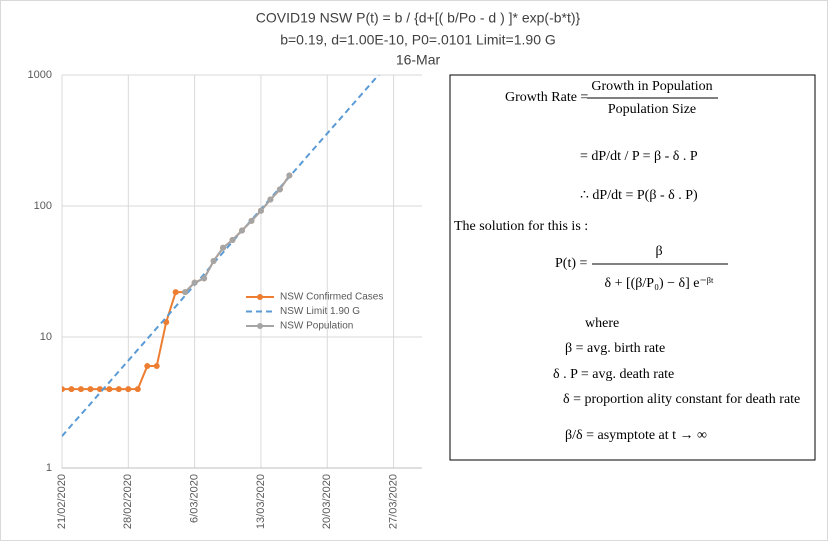  I want to click on x-tick-label: 13/03/2020, so click(261, 501).